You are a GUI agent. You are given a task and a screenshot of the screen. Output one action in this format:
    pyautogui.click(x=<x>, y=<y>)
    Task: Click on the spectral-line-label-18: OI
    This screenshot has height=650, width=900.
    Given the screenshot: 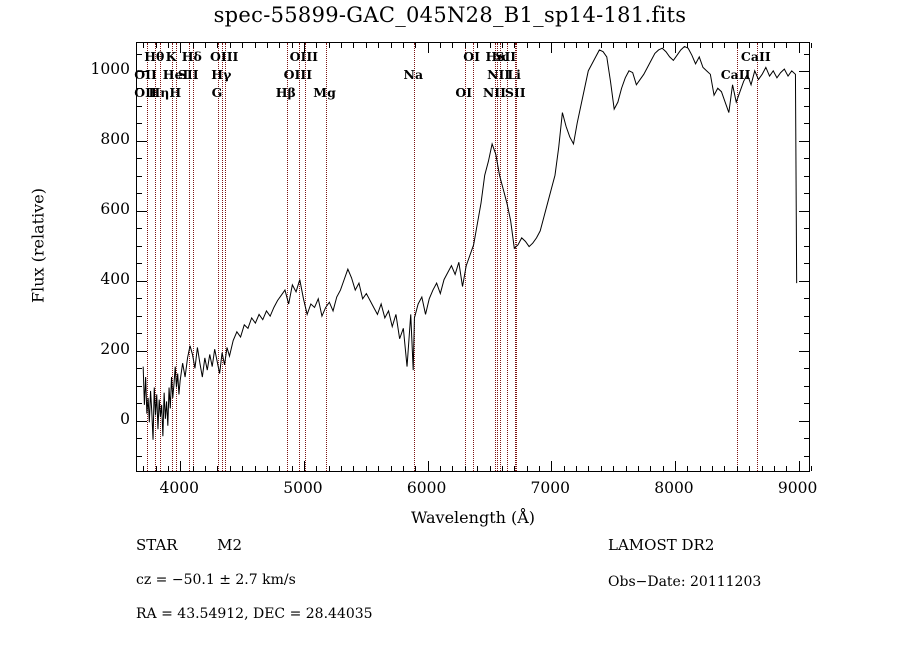 What is the action you would take?
    pyautogui.click(x=471, y=56)
    